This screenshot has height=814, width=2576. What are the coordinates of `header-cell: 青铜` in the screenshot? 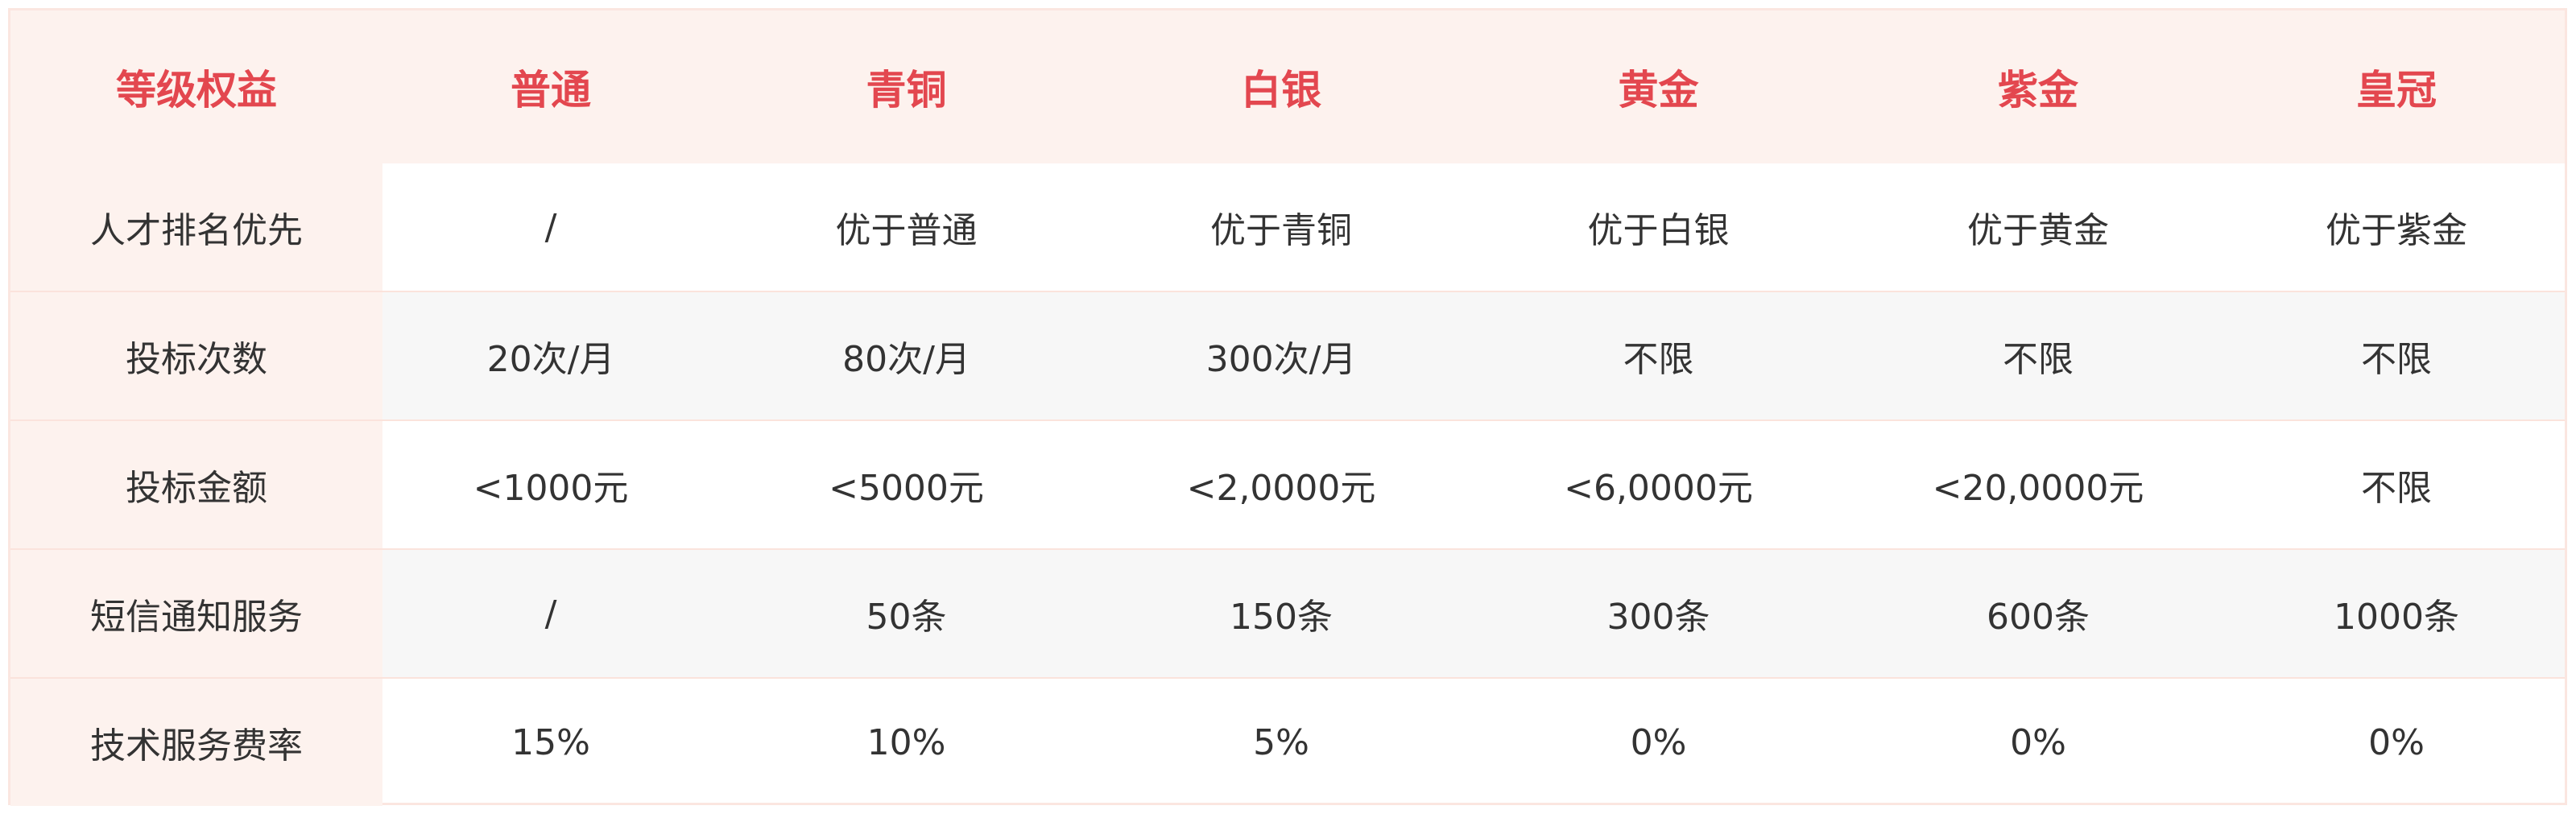 It's located at (906, 90).